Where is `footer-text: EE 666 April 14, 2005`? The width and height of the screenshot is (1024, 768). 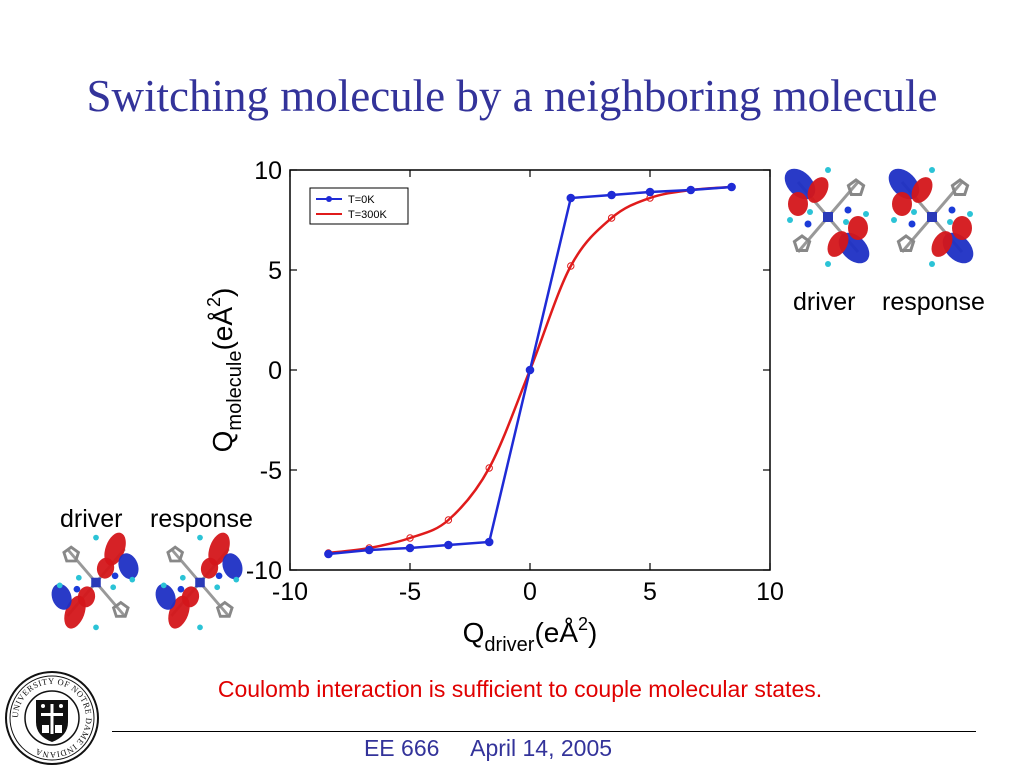 footer-text: EE 666 April 14, 2005 is located at coordinates (488, 748).